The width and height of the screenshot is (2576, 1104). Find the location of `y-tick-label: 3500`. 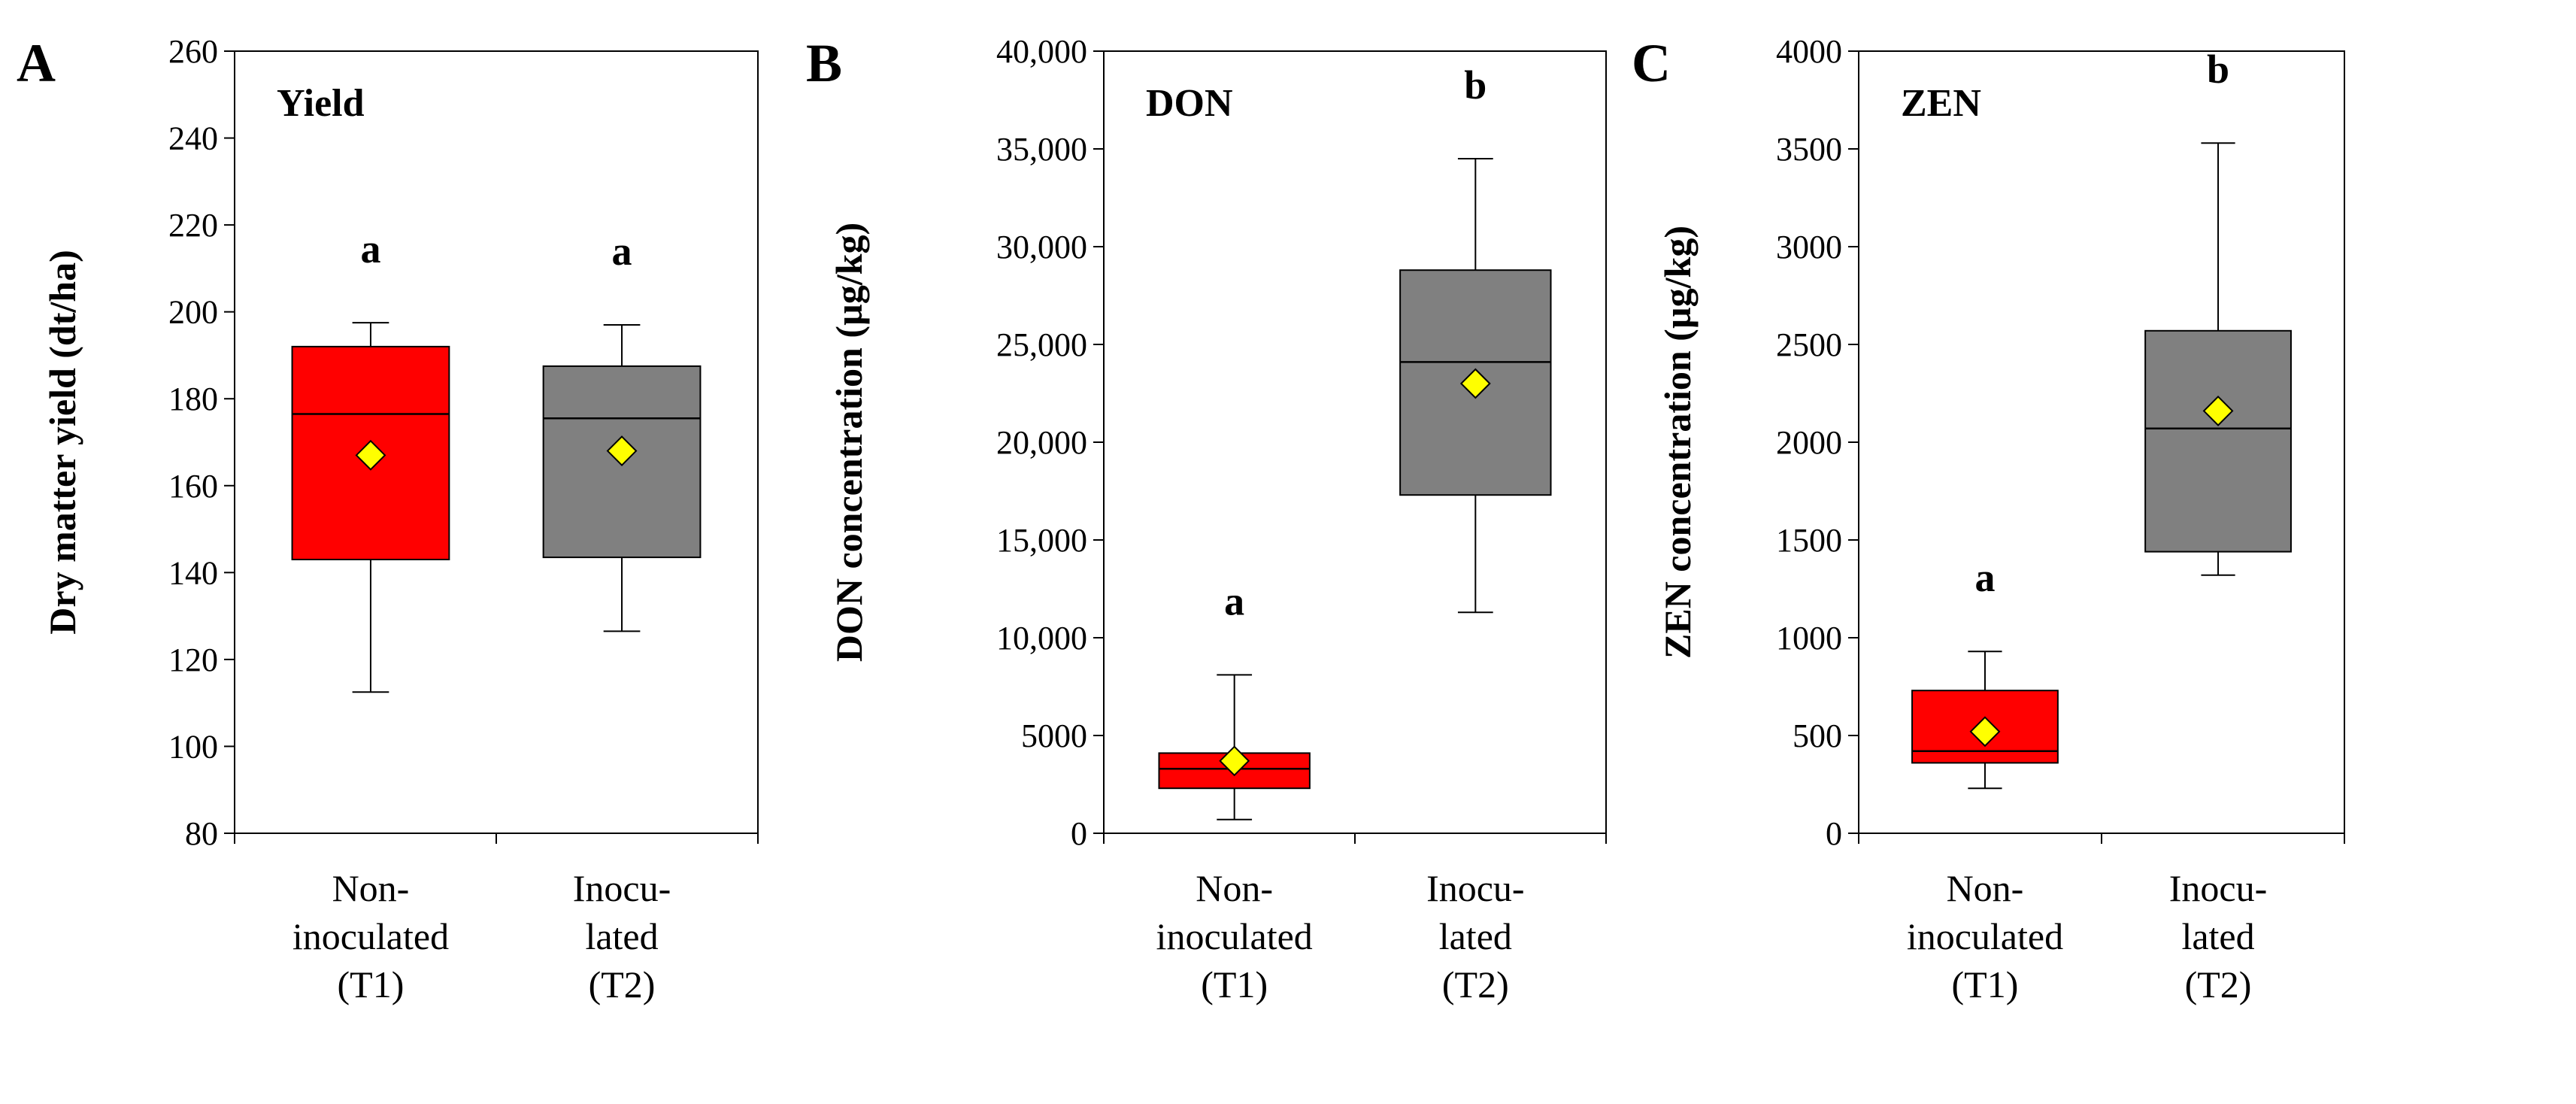

y-tick-label: 3500 is located at coordinates (1809, 149).